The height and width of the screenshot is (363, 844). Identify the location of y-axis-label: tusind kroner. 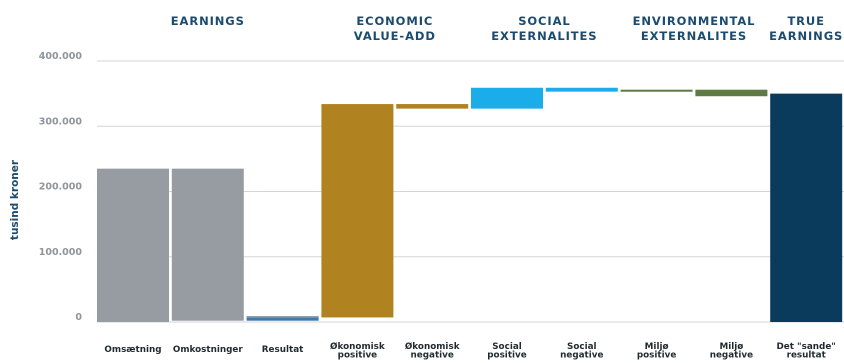
(15, 199).